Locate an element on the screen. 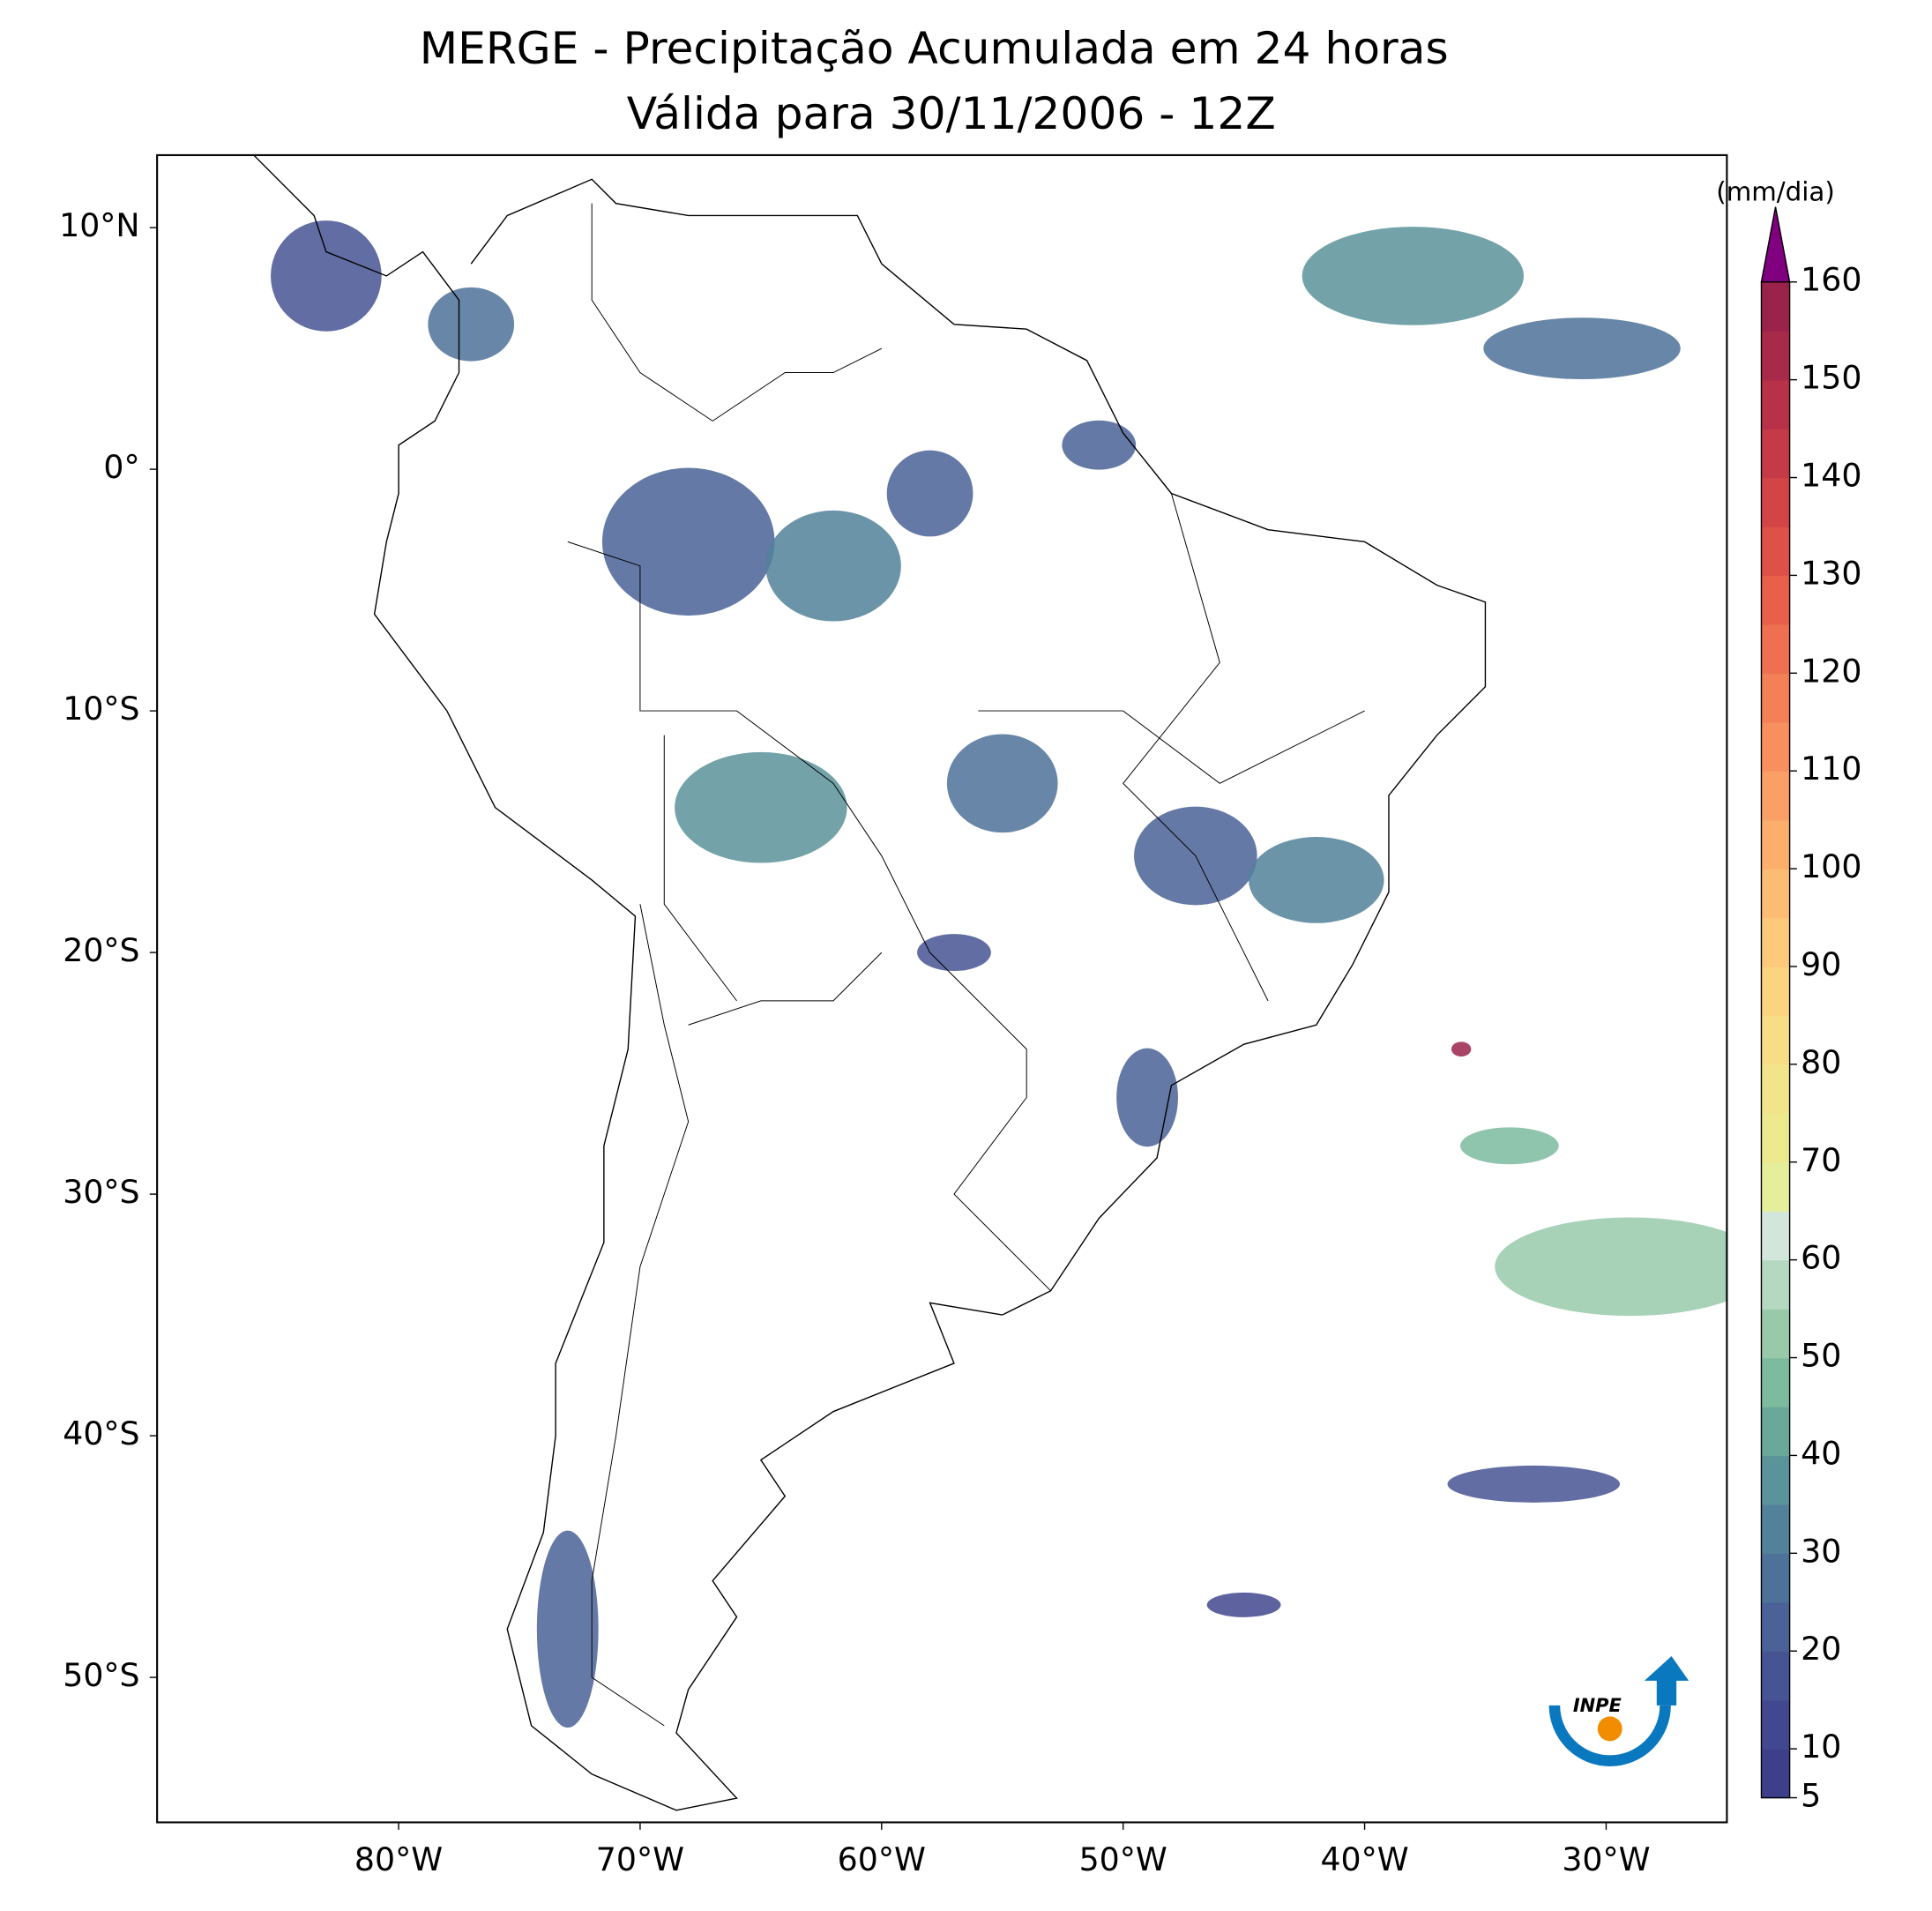 This screenshot has height=1911, width=1932. logo-text: INPE is located at coordinates (1597, 1705).